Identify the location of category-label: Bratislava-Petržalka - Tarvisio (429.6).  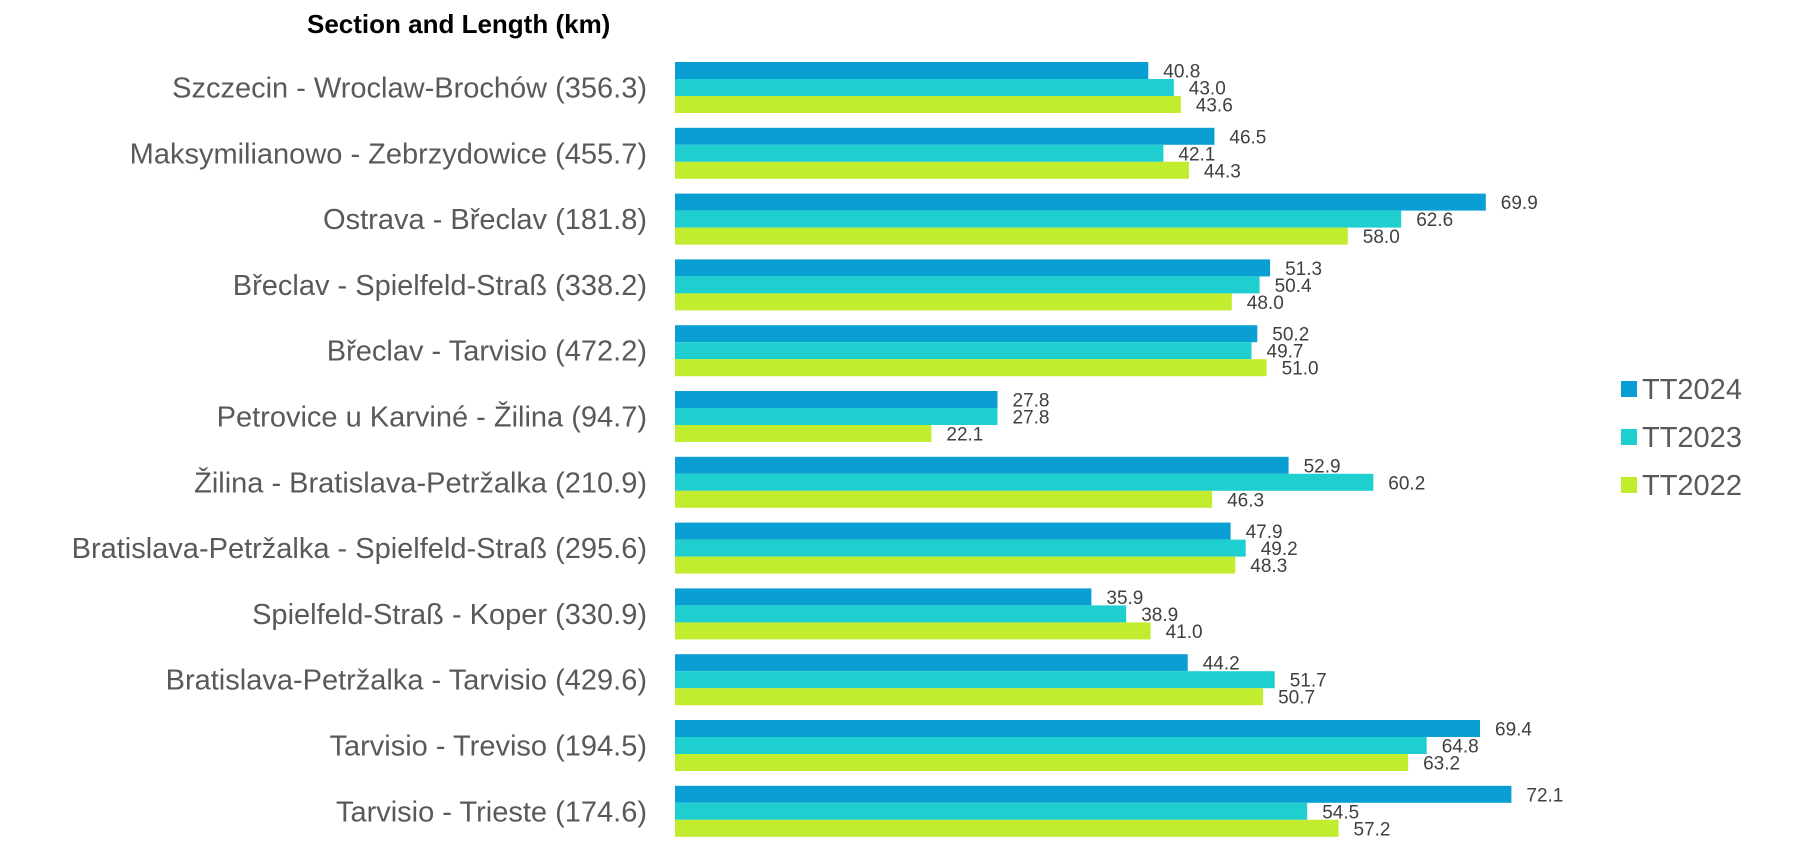
(406, 681).